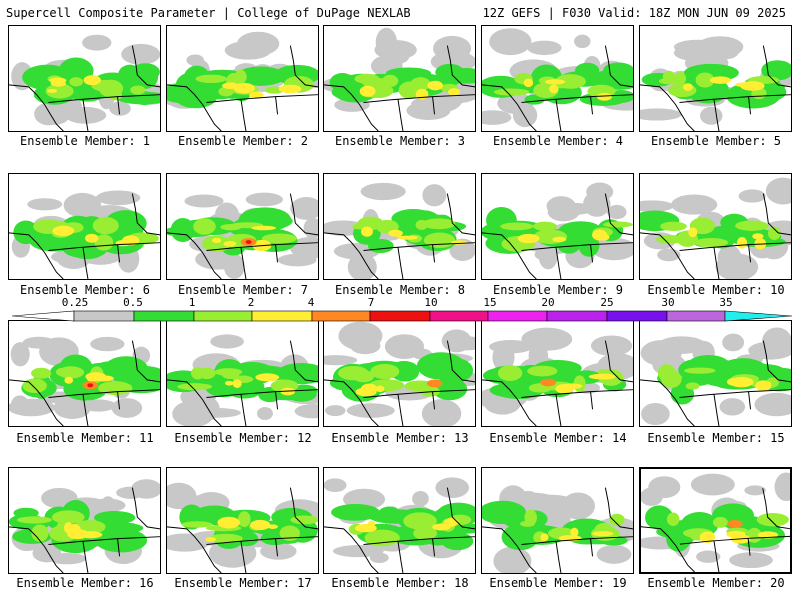 Image resolution: width=800 pixels, height=600 pixels. I want to click on ensemble-member-label: Ensemble Member: 10, so click(716, 290).